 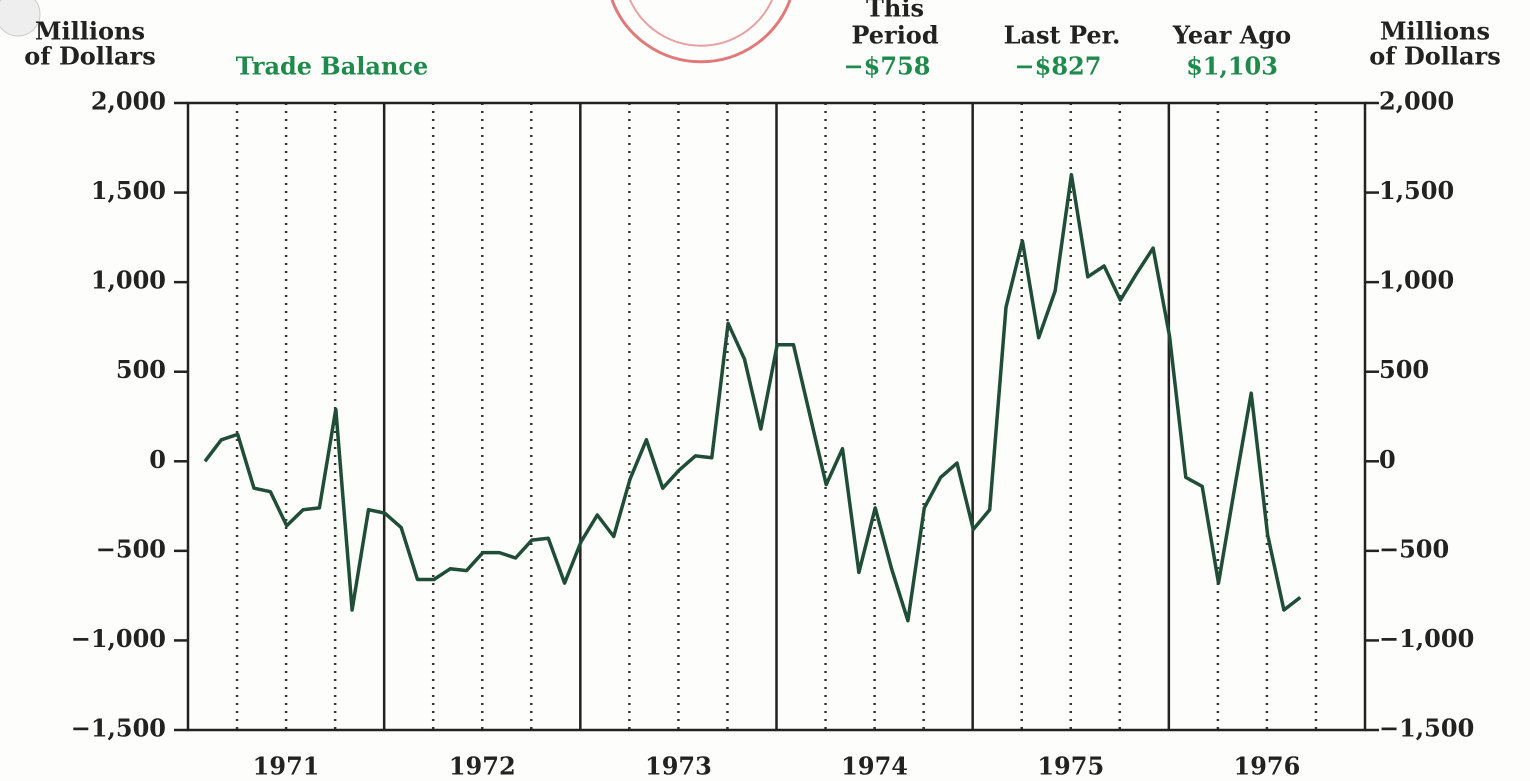 What do you see at coordinates (1435, 31) in the screenshot?
I see `right-axis-label: Millions` at bounding box center [1435, 31].